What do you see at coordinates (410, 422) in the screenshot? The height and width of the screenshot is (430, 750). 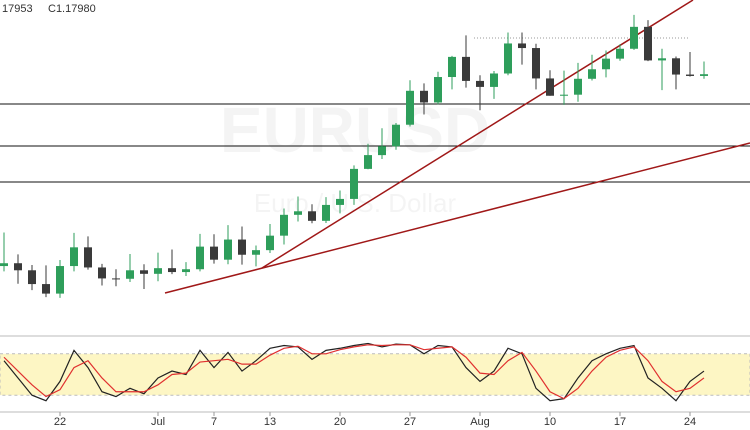 I see `x-tick-label: 27` at bounding box center [410, 422].